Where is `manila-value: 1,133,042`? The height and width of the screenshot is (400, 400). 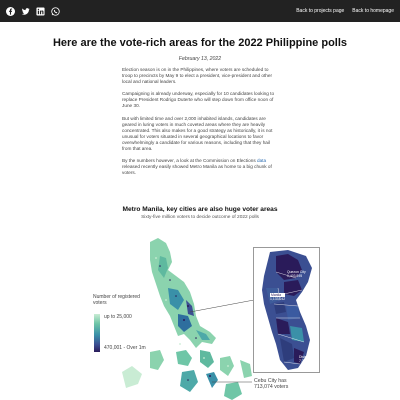 manila-value: 1,133,042 is located at coordinates (278, 299).